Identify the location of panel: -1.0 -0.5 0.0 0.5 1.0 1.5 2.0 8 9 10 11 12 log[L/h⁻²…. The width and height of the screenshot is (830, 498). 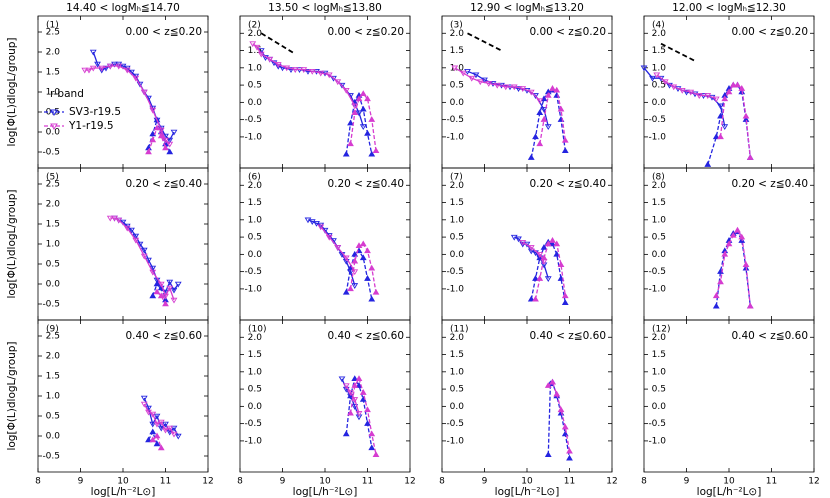
(326, 408).